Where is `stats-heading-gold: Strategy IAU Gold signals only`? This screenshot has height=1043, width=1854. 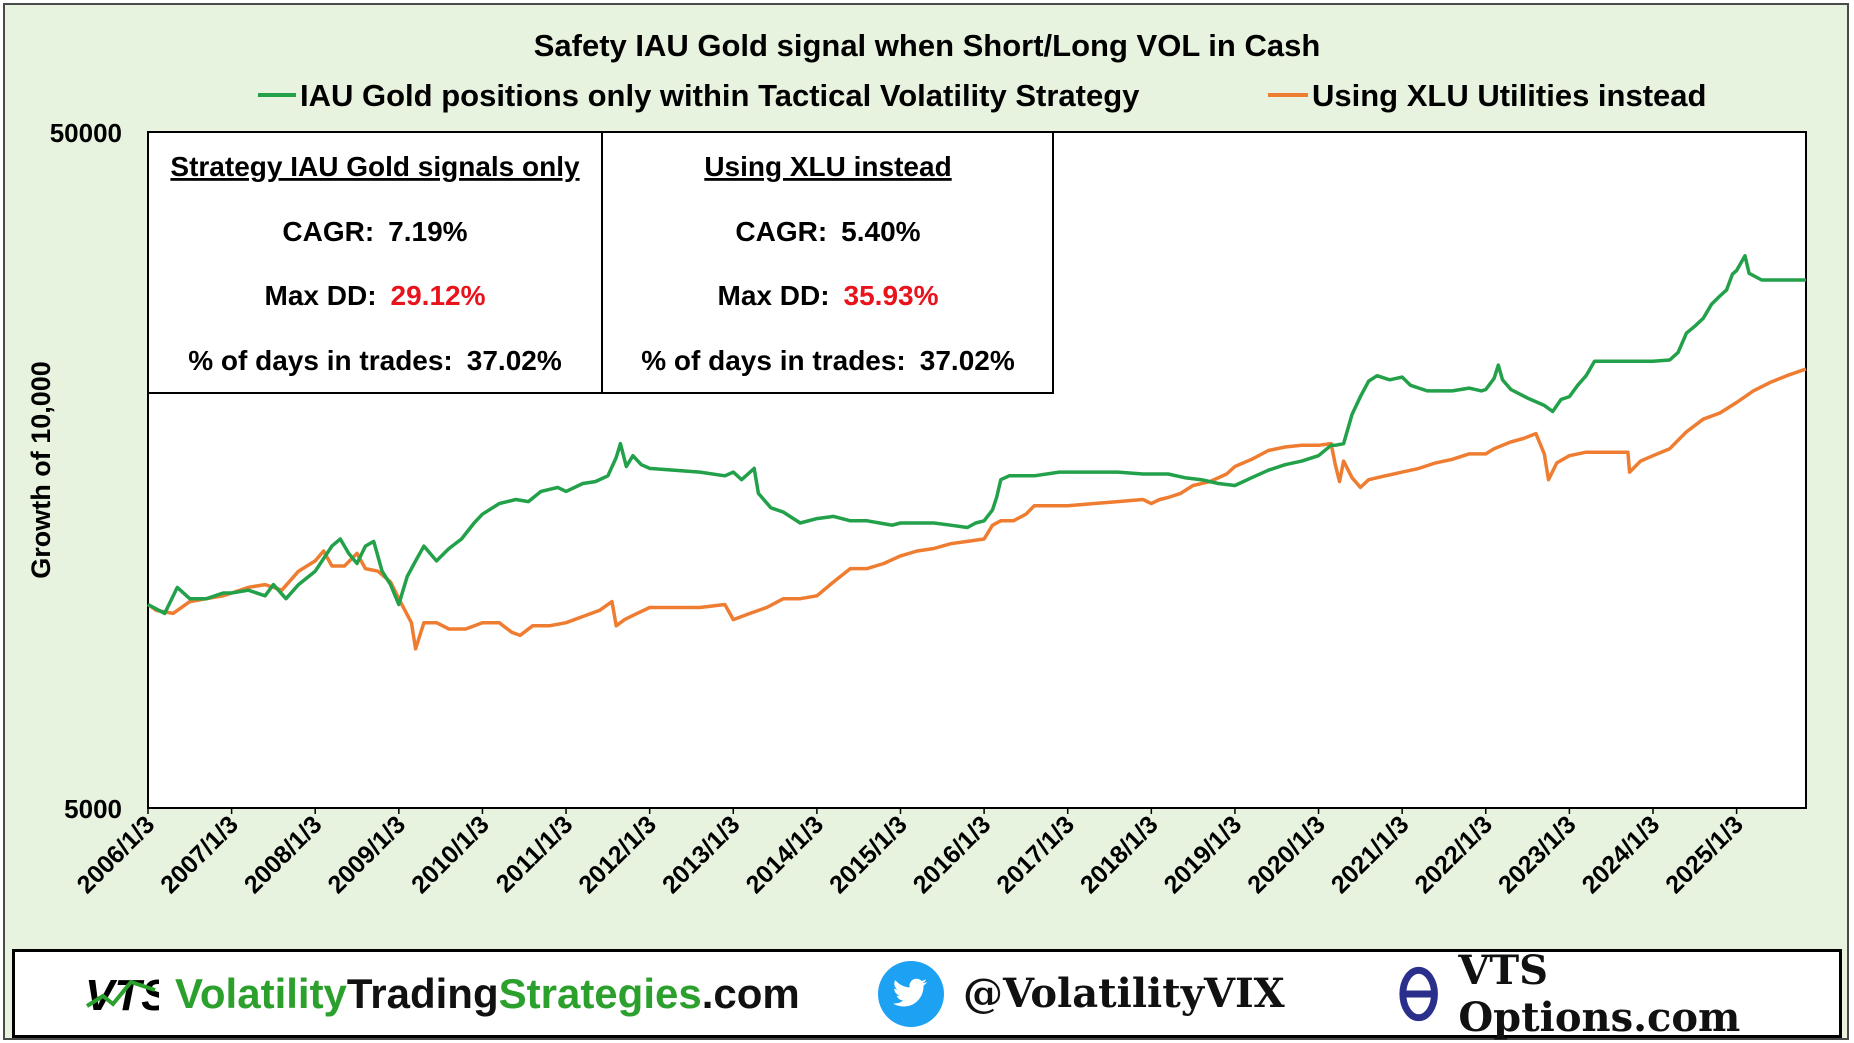 stats-heading-gold: Strategy IAU Gold signals only is located at coordinates (375, 166).